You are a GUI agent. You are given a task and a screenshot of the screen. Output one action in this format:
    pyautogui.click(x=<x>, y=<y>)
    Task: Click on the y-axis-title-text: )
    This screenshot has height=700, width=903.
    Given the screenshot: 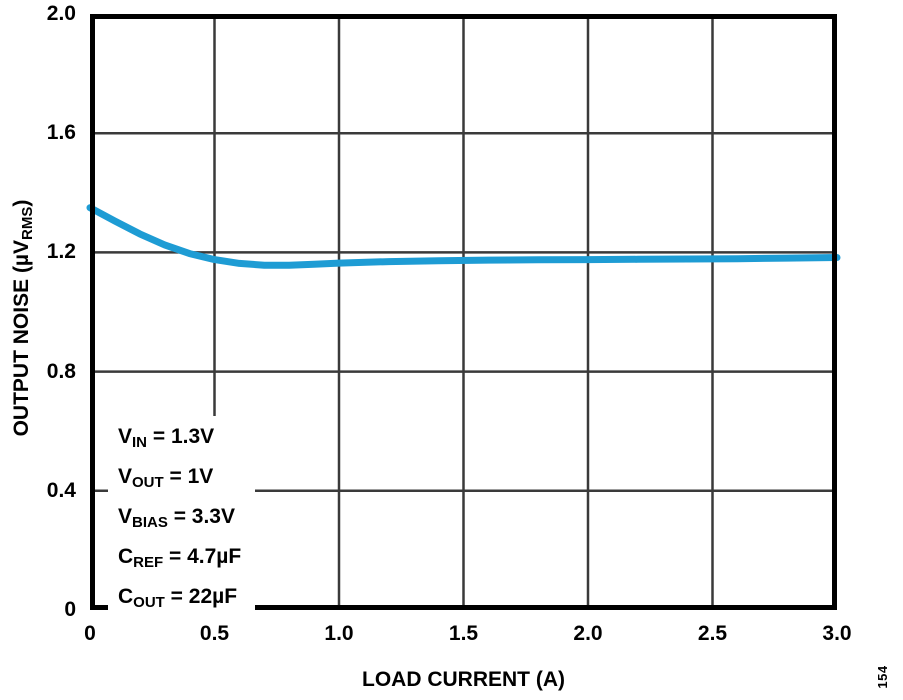 What is the action you would take?
    pyautogui.click(x=21, y=203)
    